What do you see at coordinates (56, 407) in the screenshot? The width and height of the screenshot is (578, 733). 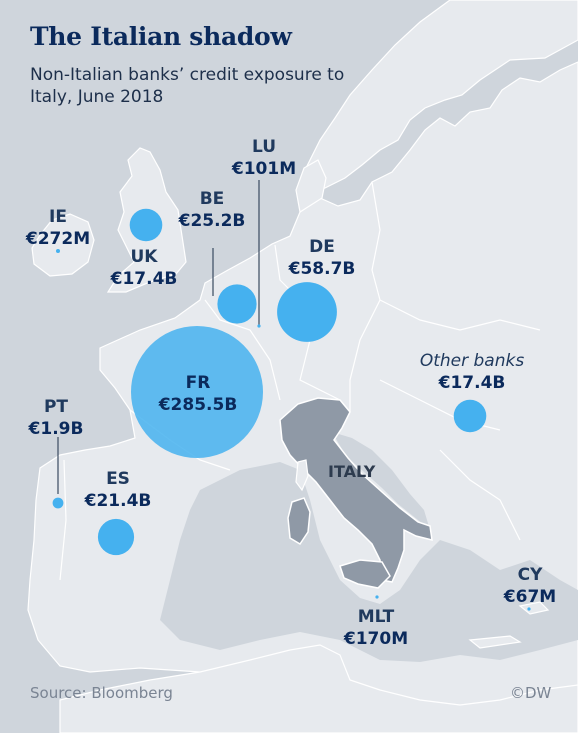 I see `label-pt-code: PT` at bounding box center [56, 407].